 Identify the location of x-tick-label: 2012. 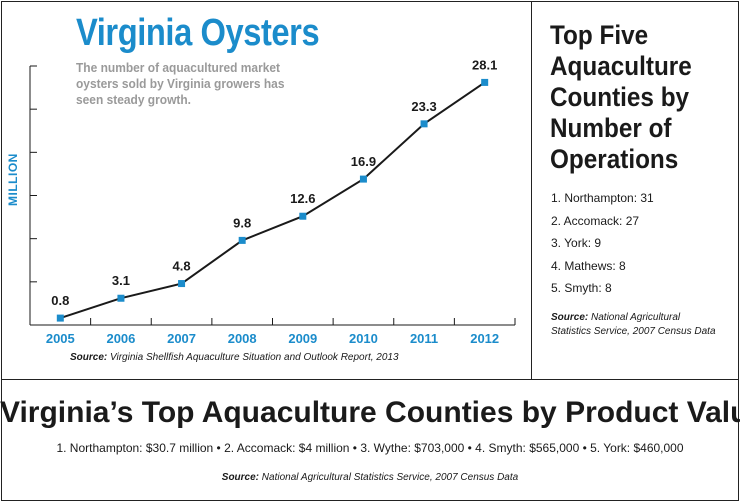
(484, 338).